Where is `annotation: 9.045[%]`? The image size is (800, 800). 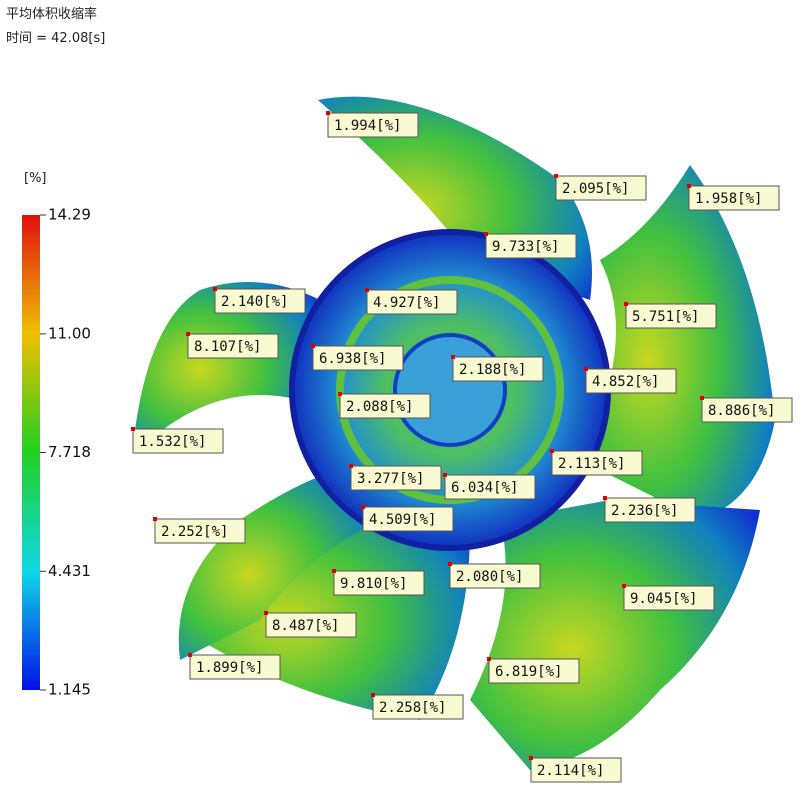
annotation: 9.045[%] is located at coordinates (668, 597).